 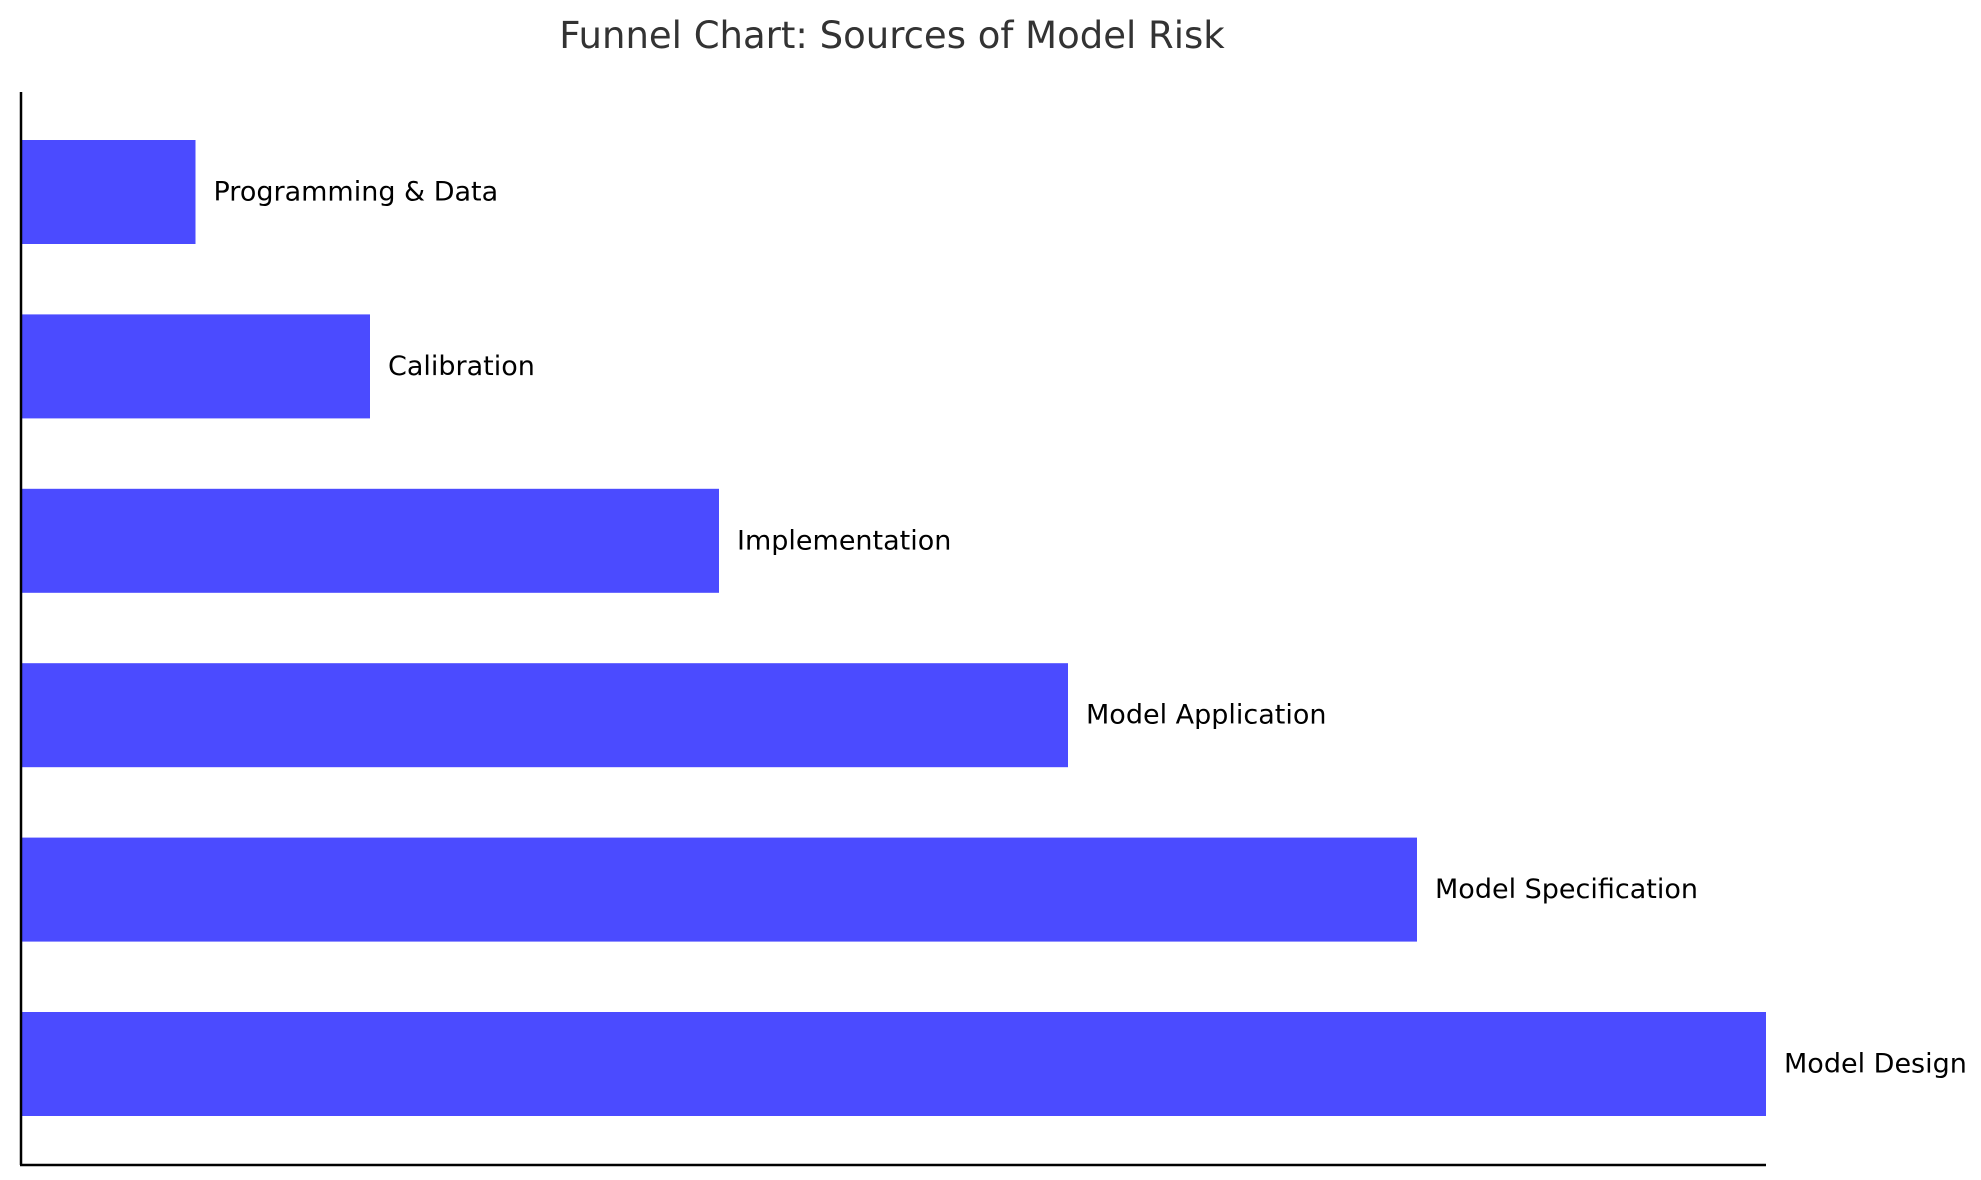 What do you see at coordinates (370, 540) in the screenshot?
I see `bar-implementation` at bounding box center [370, 540].